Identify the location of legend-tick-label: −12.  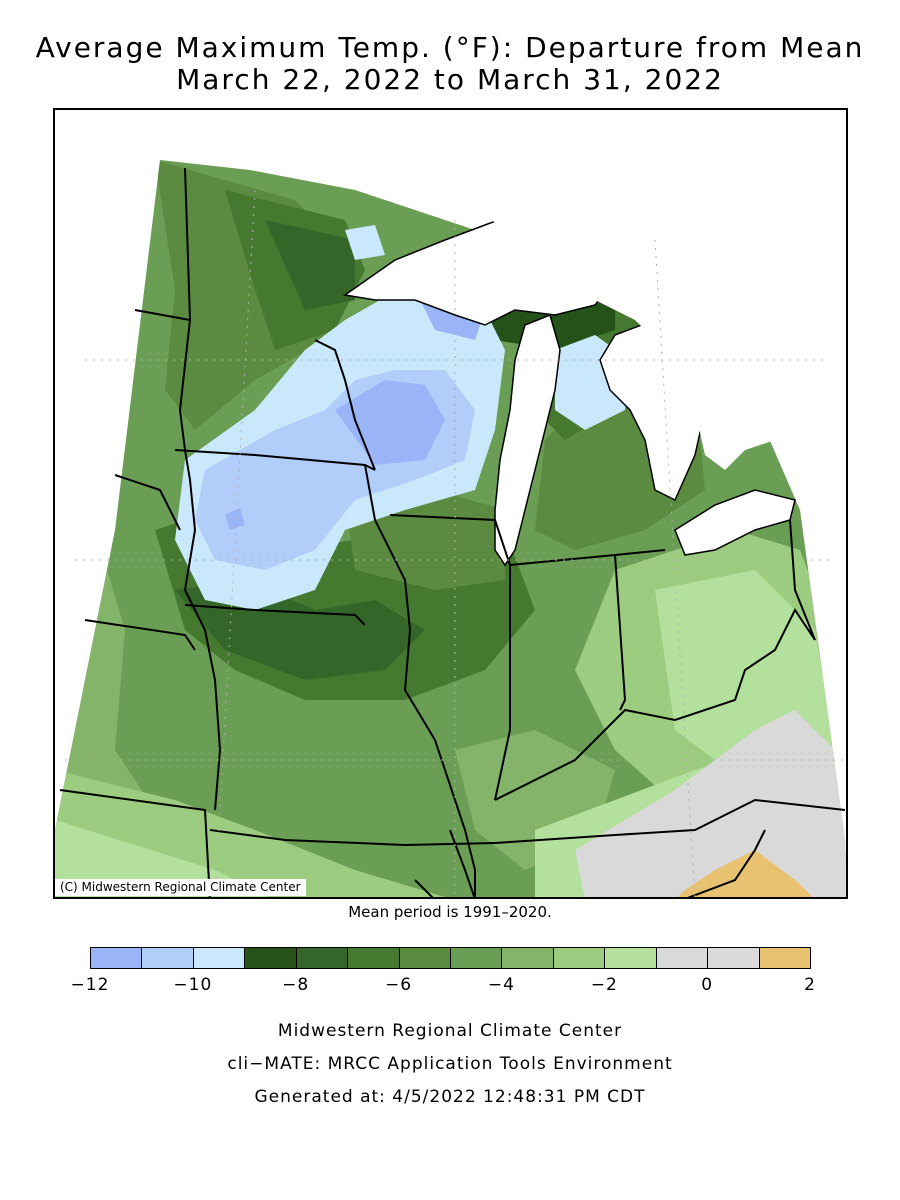
(90, 985).